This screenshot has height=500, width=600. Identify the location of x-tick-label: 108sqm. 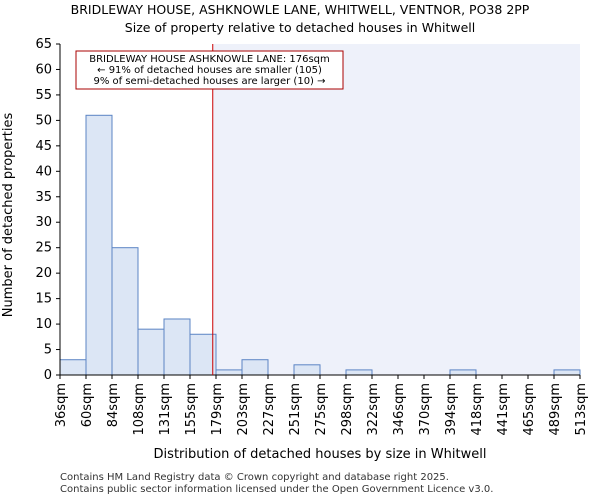
(139, 409).